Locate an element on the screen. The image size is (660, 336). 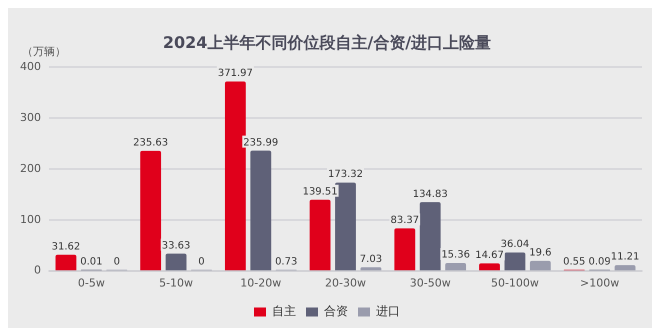
data-label: 33.63 is located at coordinates (176, 246).